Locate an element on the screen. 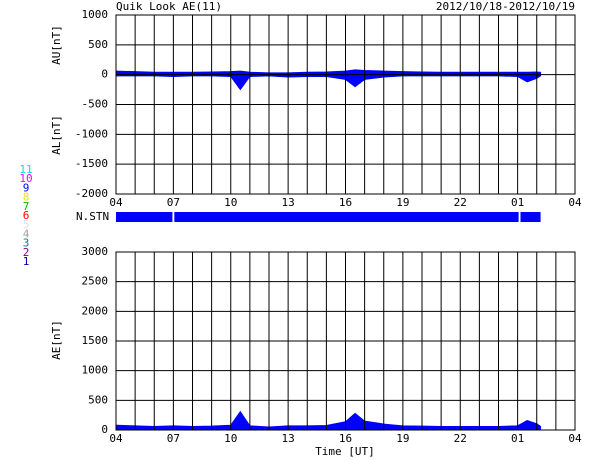 This screenshot has height=460, width=590. station-count: 7 is located at coordinates (26, 206).